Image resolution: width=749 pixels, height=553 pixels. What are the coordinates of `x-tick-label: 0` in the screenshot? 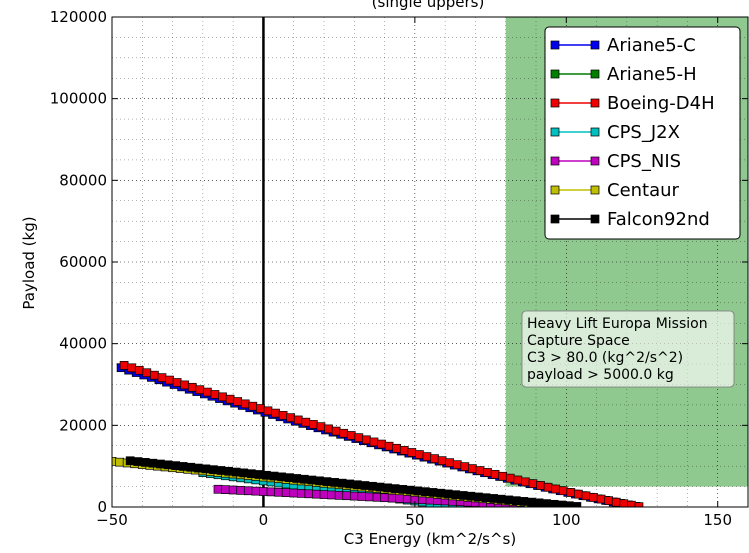 It's located at (264, 520).